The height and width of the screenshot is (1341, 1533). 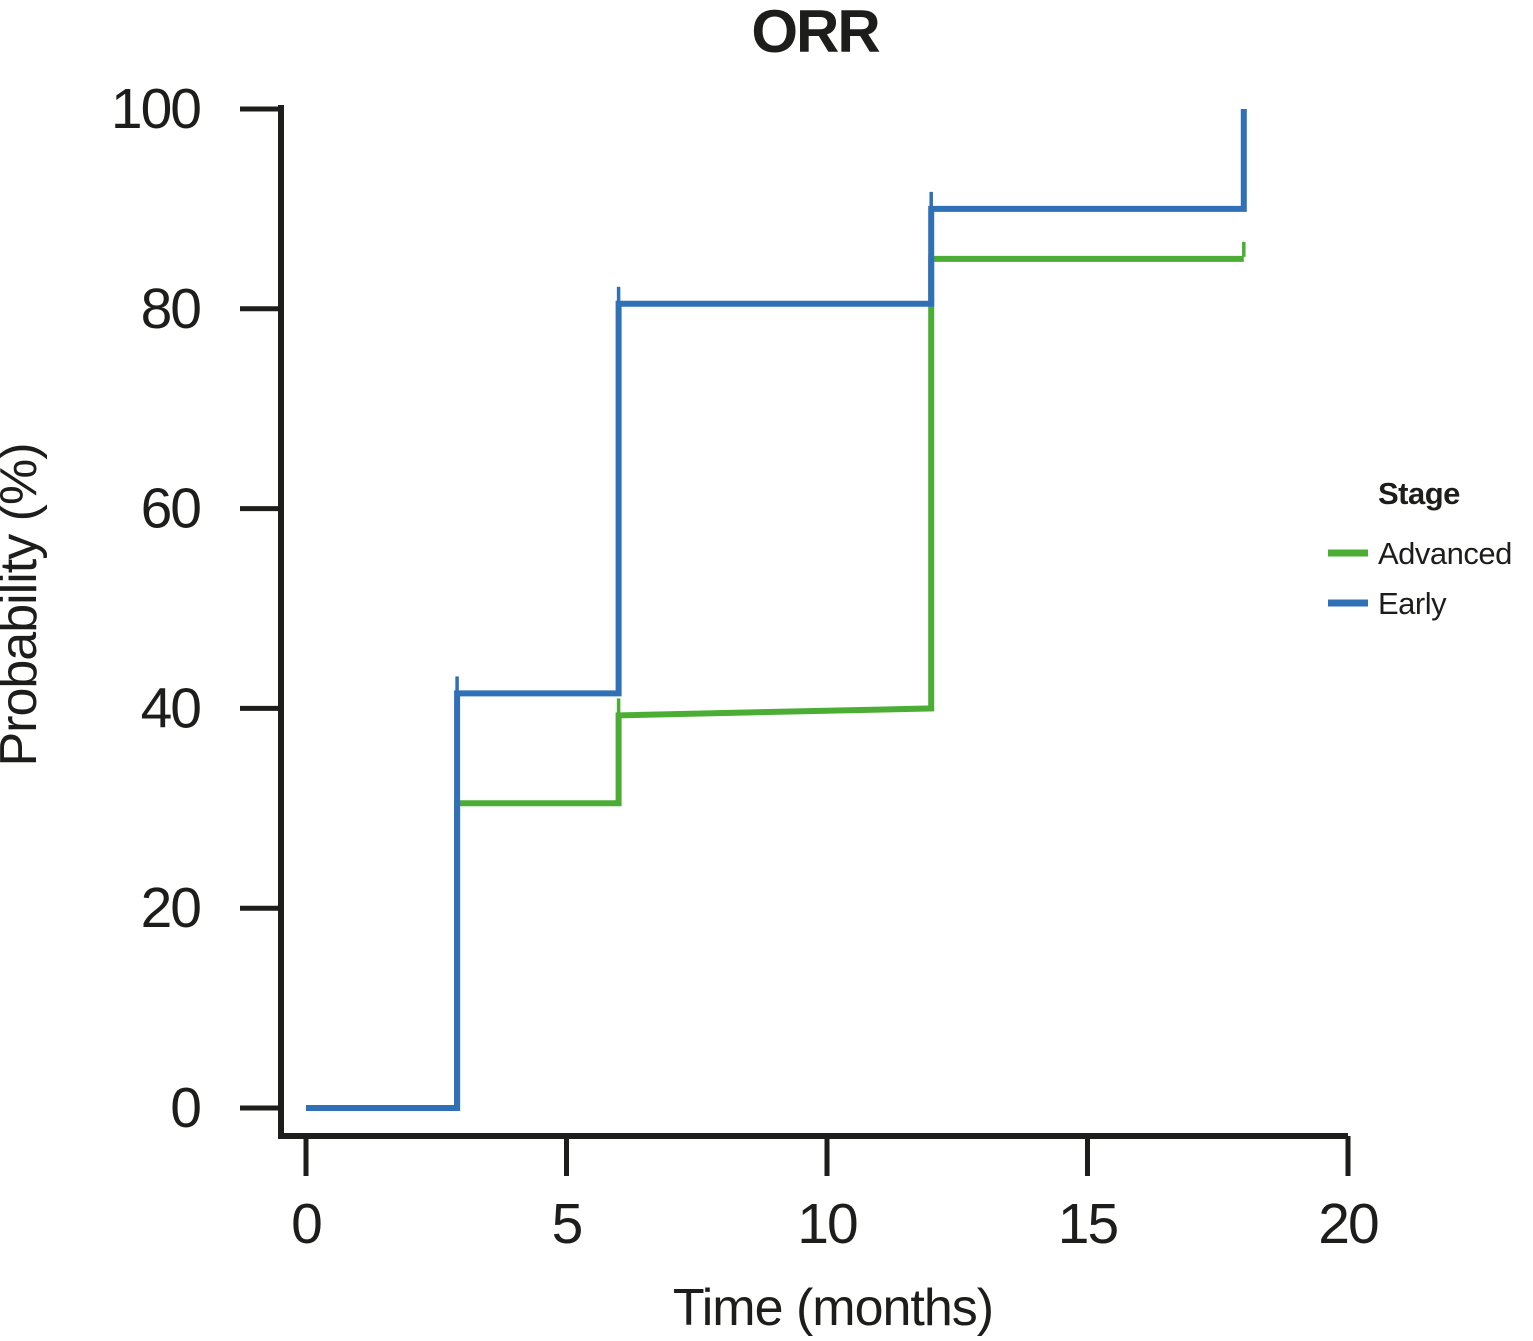 What do you see at coordinates (24, 604) in the screenshot?
I see `y-axis-label: Probability (%)` at bounding box center [24, 604].